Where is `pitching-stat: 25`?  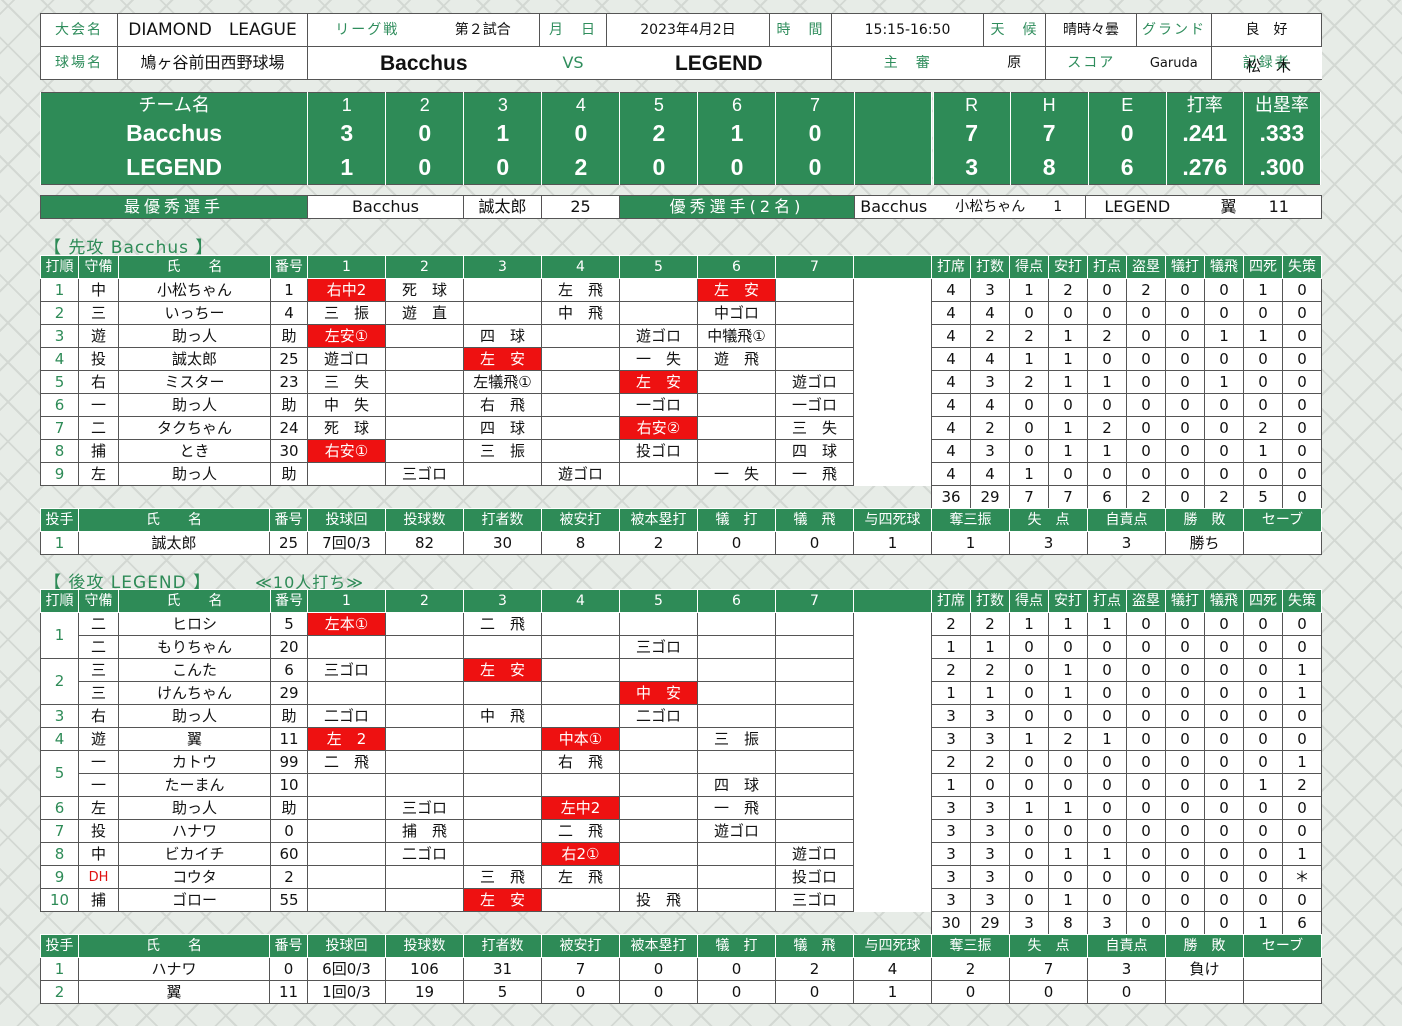 pitching-stat: 25 is located at coordinates (288, 543).